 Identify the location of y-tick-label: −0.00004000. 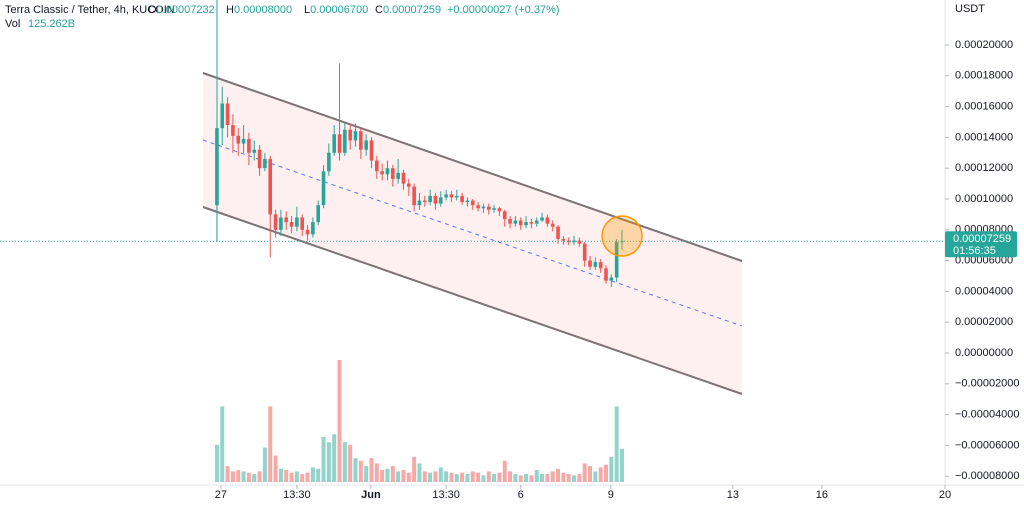
(987, 415).